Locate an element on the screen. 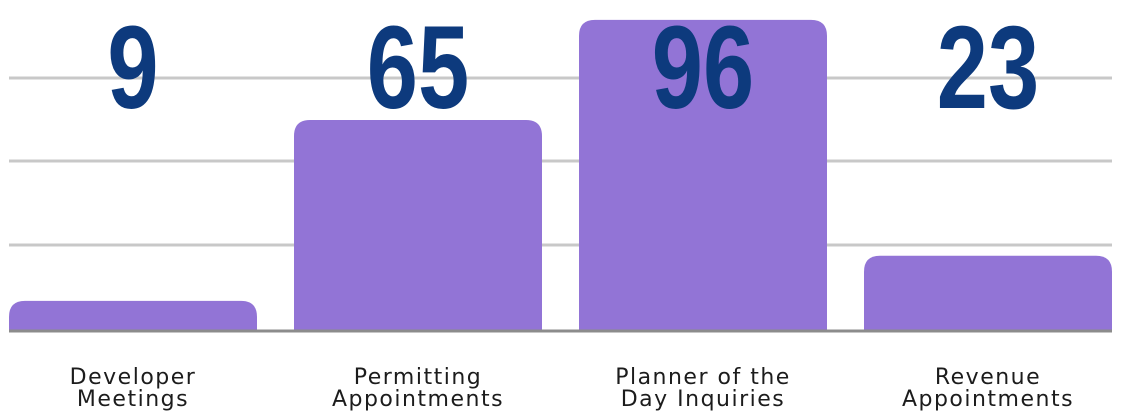  category-label-line: Meetings is located at coordinates (133, 399).